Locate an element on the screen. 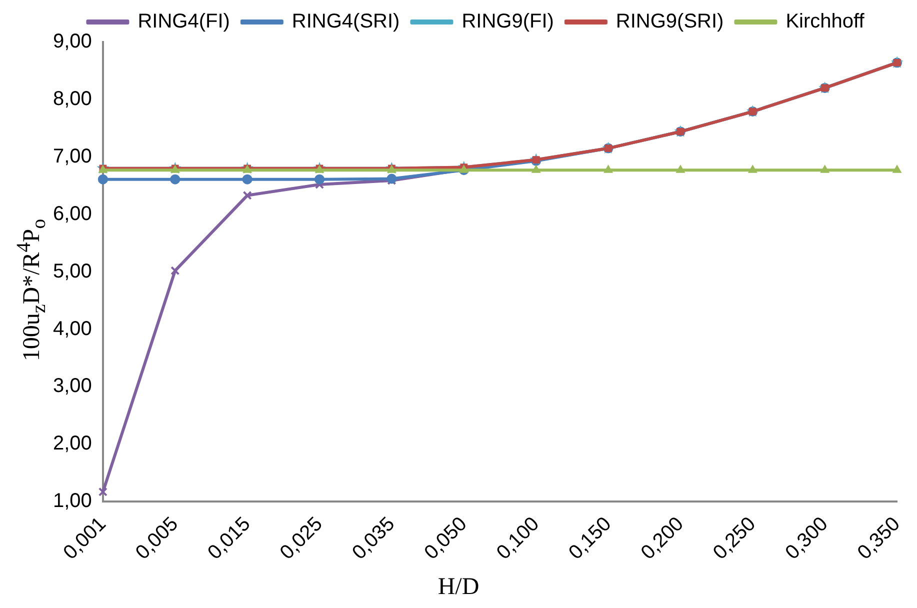  legend-label: RING9(FI) is located at coordinates (508, 21).